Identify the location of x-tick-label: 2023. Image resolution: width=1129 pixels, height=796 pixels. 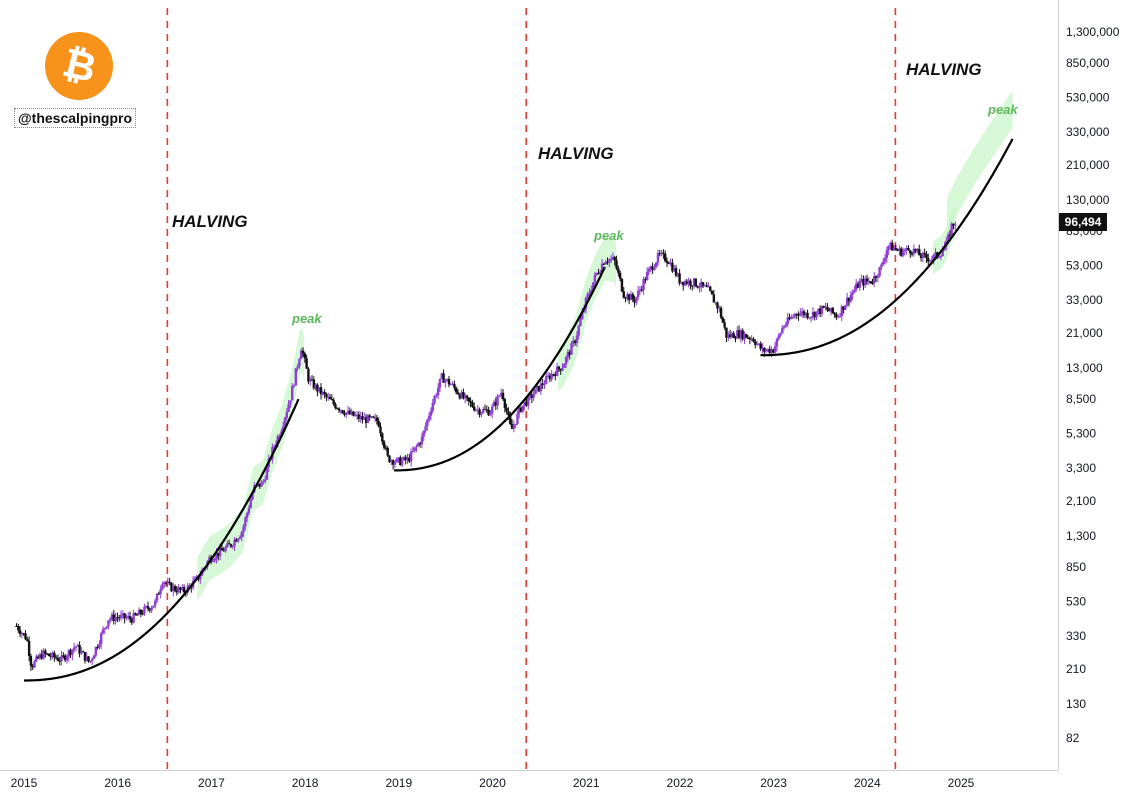
(773, 783).